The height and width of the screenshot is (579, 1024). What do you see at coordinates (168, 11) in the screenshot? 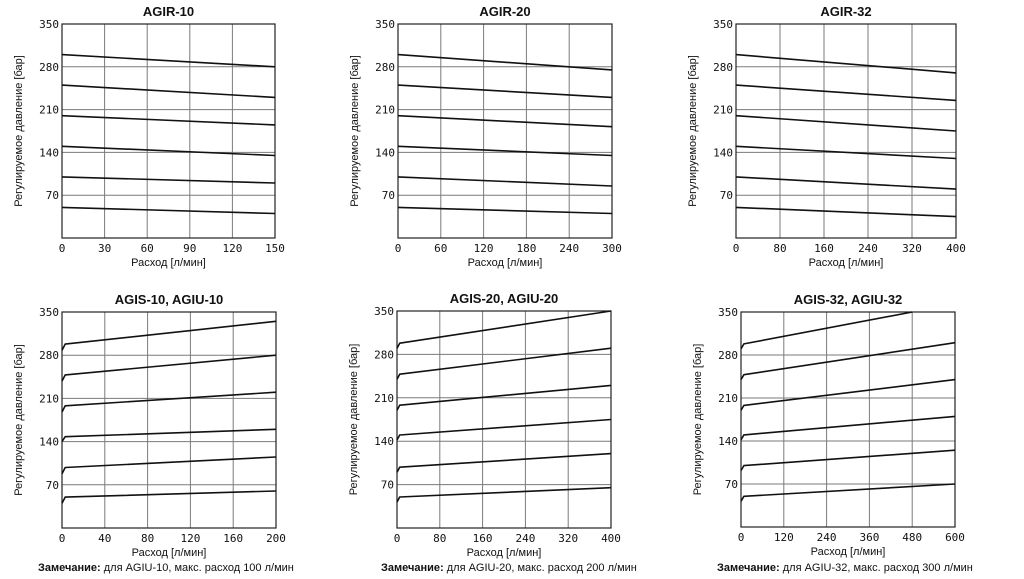
I see `chart-title: AGIR-10` at bounding box center [168, 11].